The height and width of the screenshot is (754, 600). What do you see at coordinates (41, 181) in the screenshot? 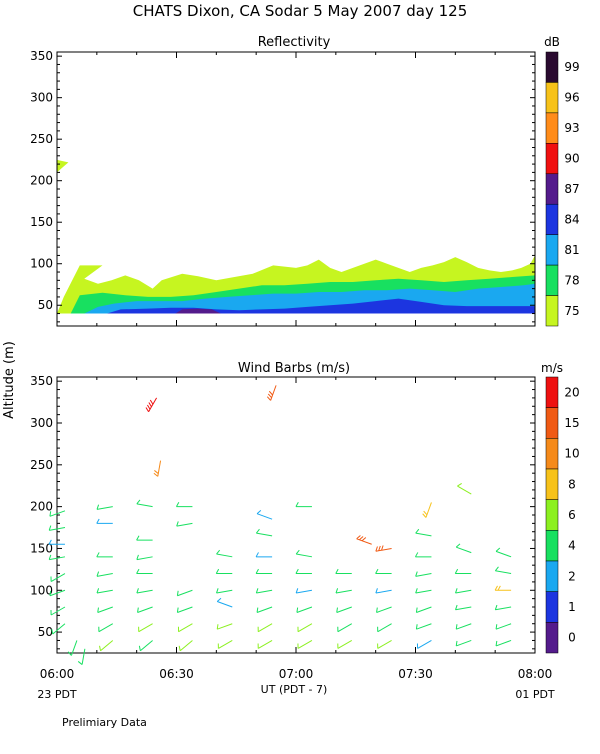
I see `reflectivity-ytick-label: 200` at bounding box center [41, 181].